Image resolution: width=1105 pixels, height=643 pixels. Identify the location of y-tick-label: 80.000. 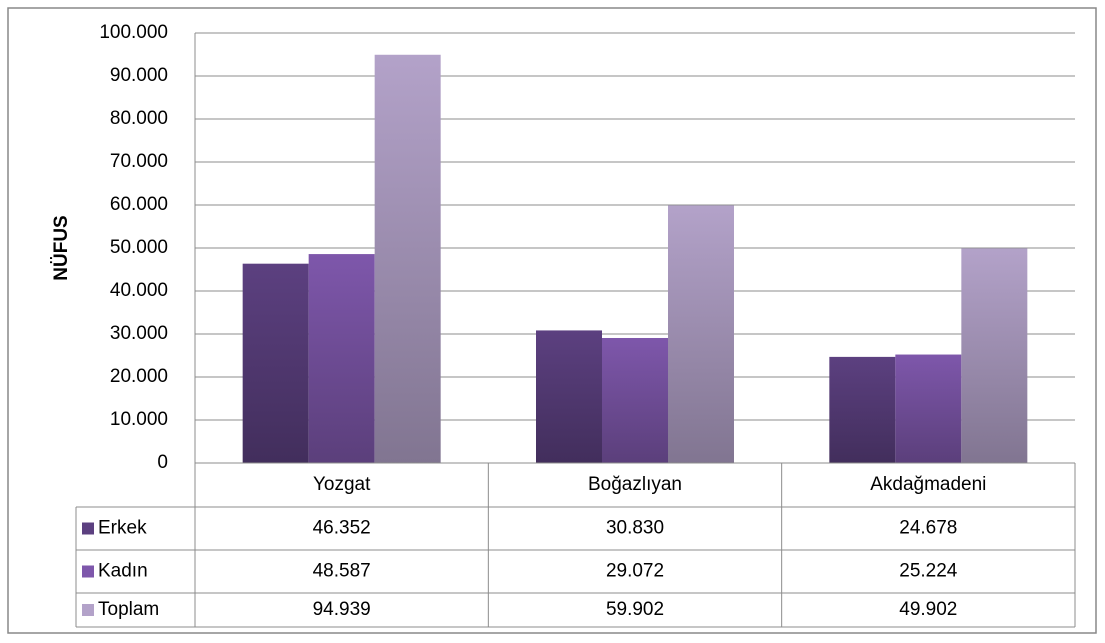
(139, 118).